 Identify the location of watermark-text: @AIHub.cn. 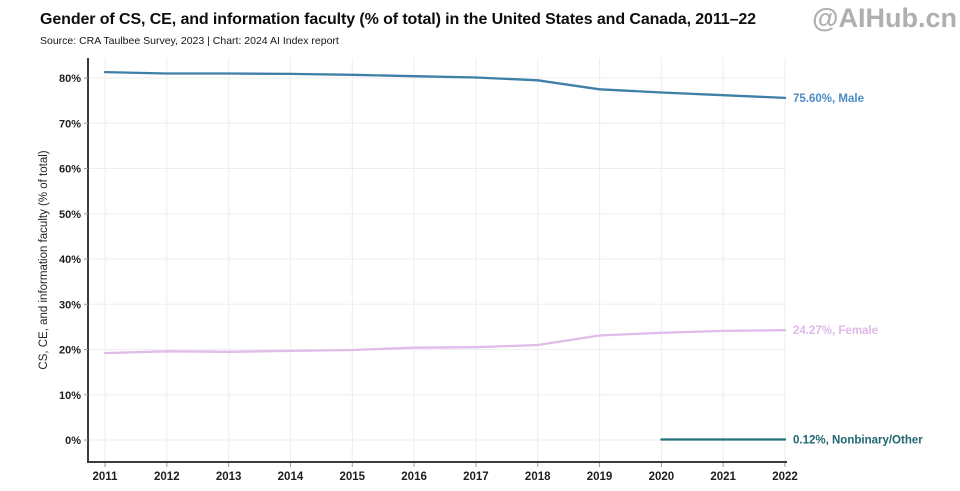
(884, 18).